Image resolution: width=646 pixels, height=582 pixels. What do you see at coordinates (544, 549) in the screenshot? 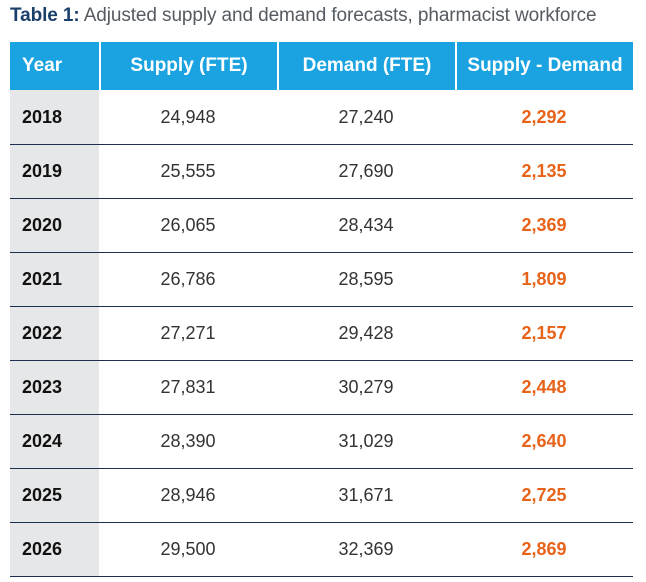
I see `cell-difference: 2,869` at bounding box center [544, 549].